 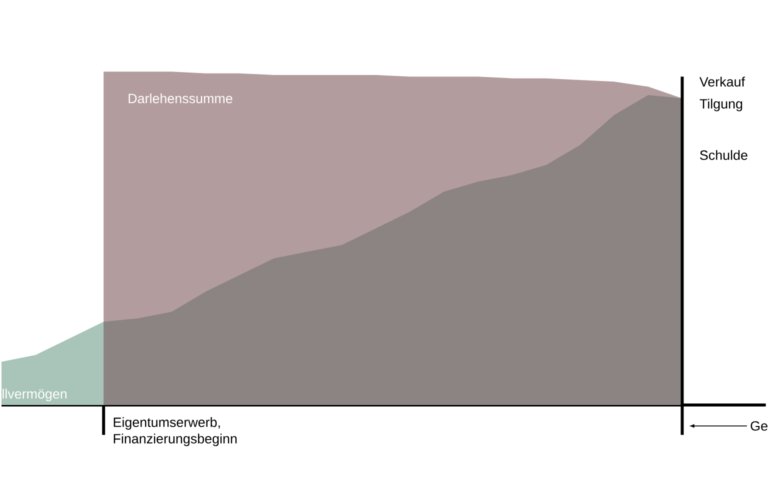 I want to click on annotation: Darlehenssumme, so click(x=180, y=99).